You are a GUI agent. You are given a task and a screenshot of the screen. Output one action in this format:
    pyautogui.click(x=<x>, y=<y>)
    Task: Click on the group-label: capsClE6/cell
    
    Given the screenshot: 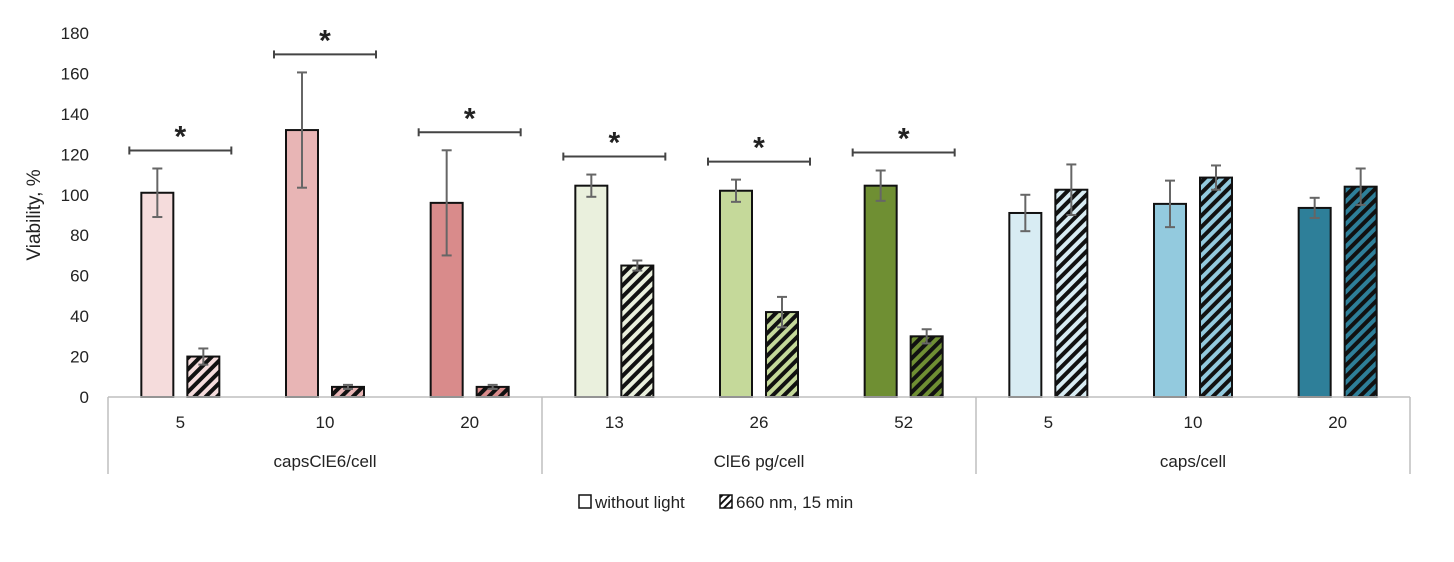 What is the action you would take?
    pyautogui.click(x=325, y=461)
    